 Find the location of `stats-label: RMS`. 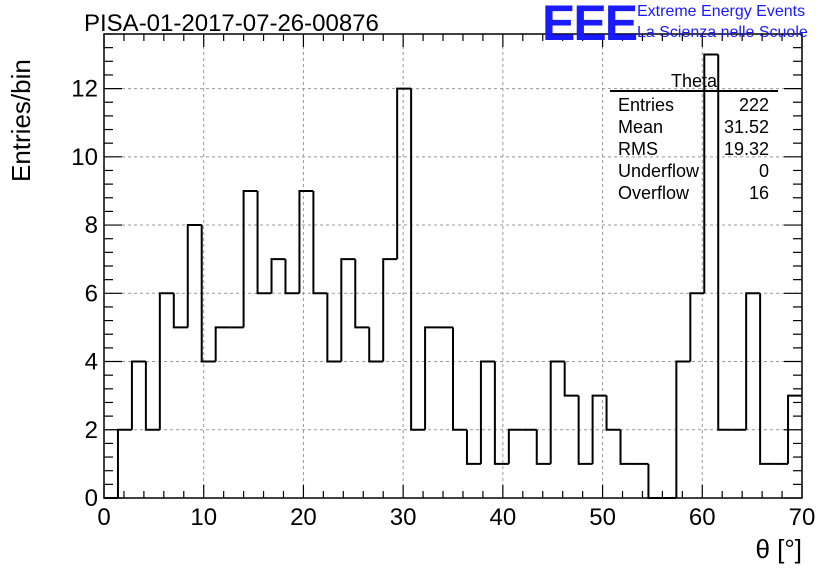

stats-label: RMS is located at coordinates (638, 149).